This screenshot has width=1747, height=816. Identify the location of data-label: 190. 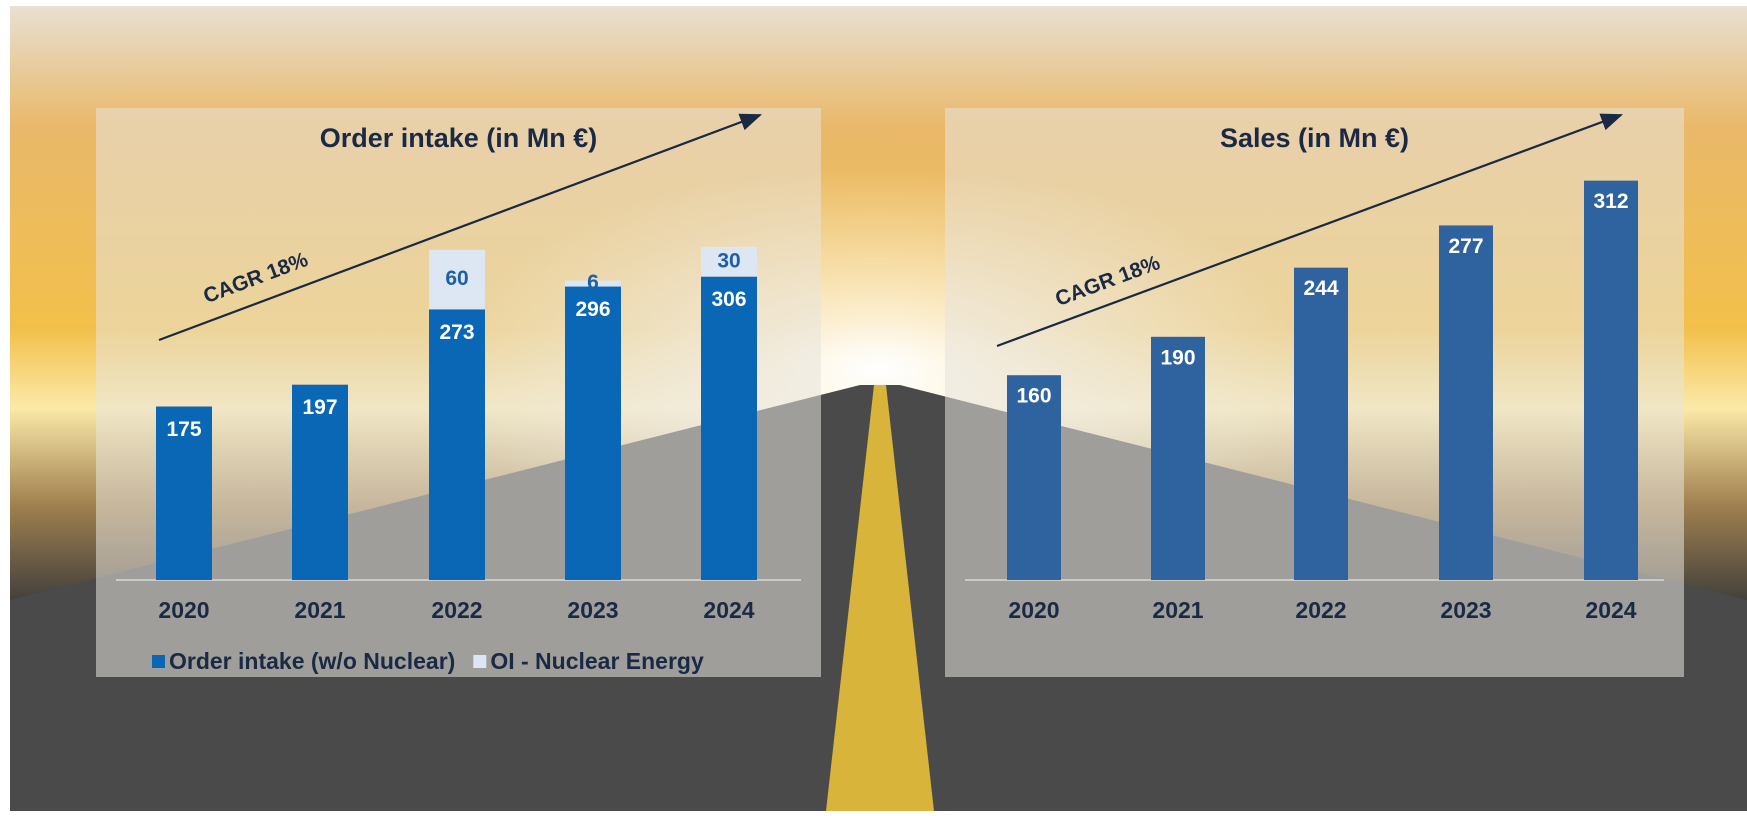
(1177, 357).